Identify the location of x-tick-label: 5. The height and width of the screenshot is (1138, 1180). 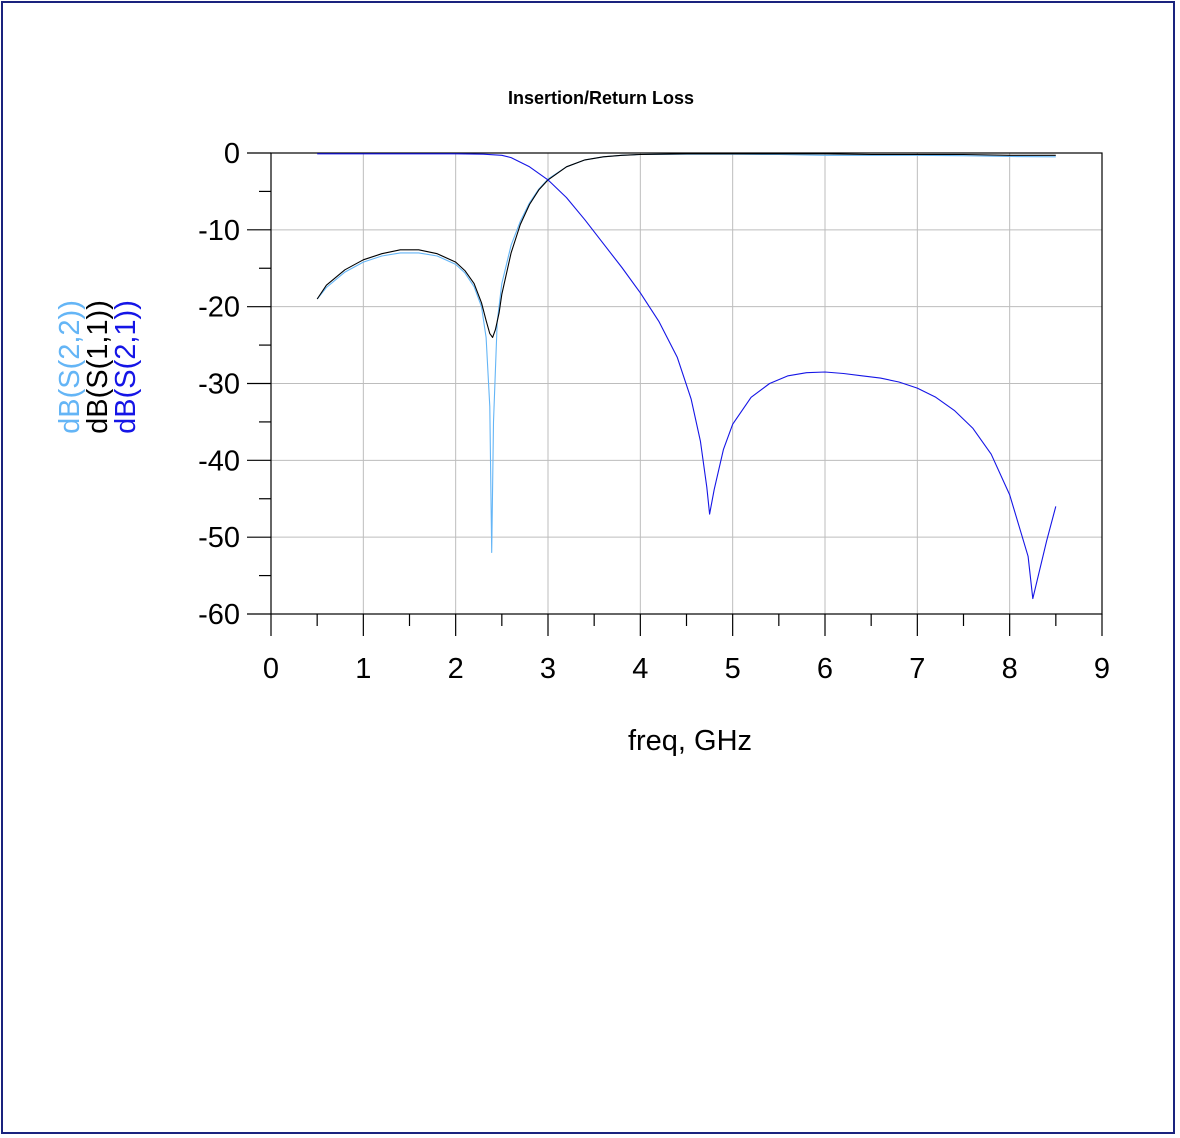
(733, 669).